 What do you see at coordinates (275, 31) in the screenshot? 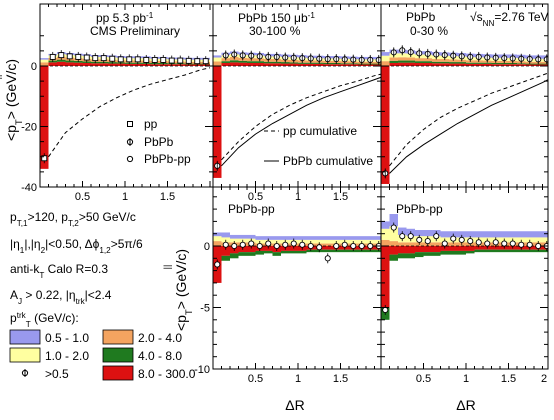
I see `centrality-peripheral-label: 30-100 %` at bounding box center [275, 31].